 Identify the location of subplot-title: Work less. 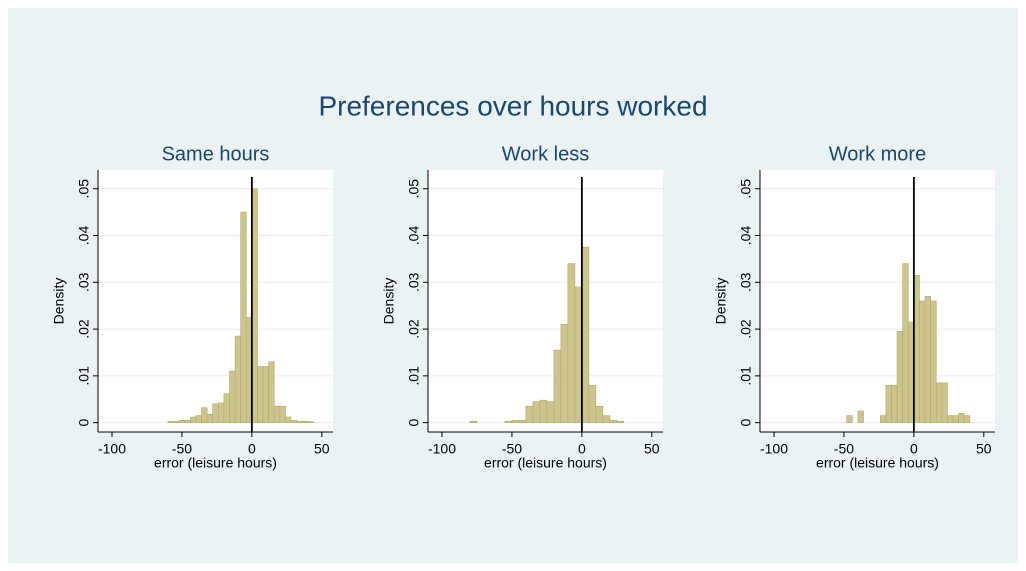
(545, 154).